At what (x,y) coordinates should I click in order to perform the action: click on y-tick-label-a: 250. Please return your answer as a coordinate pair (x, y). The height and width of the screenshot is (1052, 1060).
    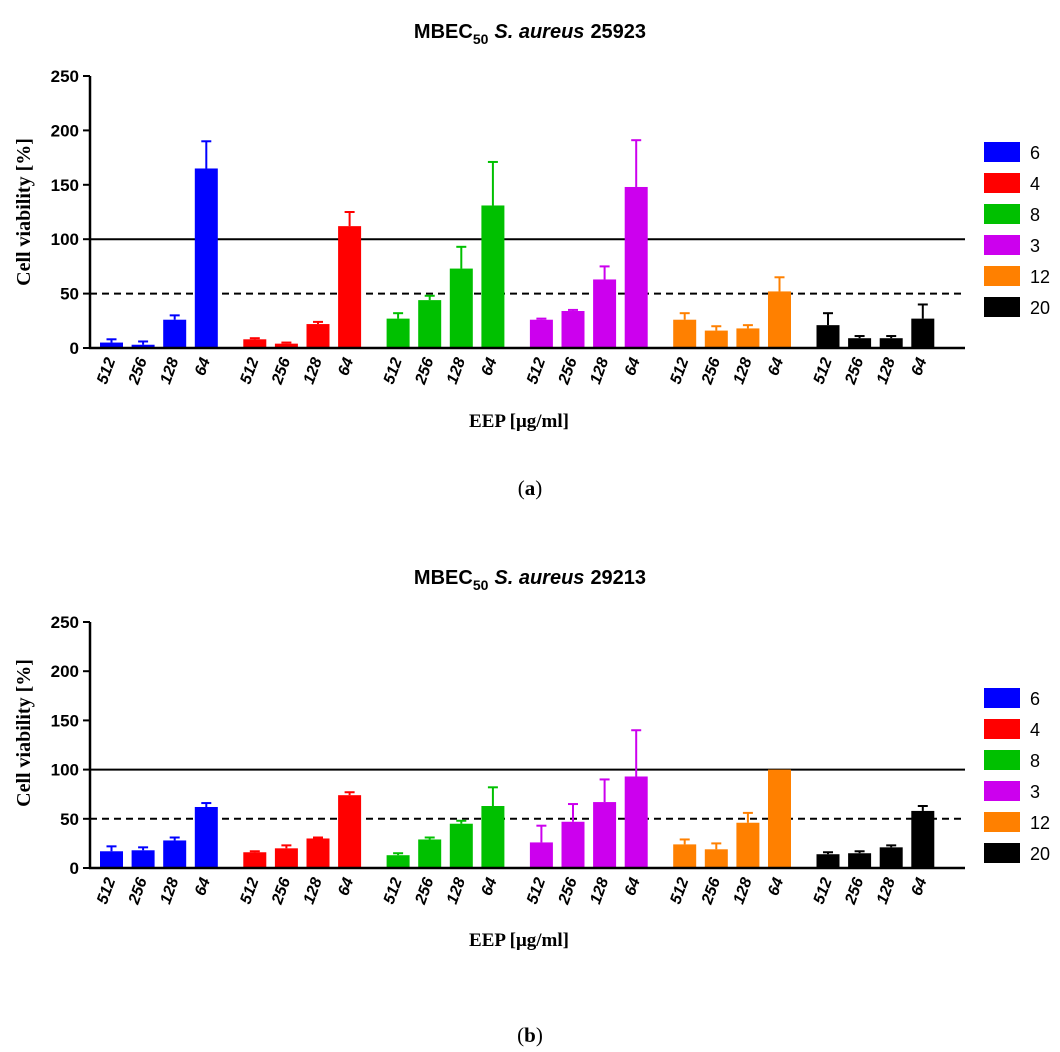
    Looking at the image, I should click on (65, 76).